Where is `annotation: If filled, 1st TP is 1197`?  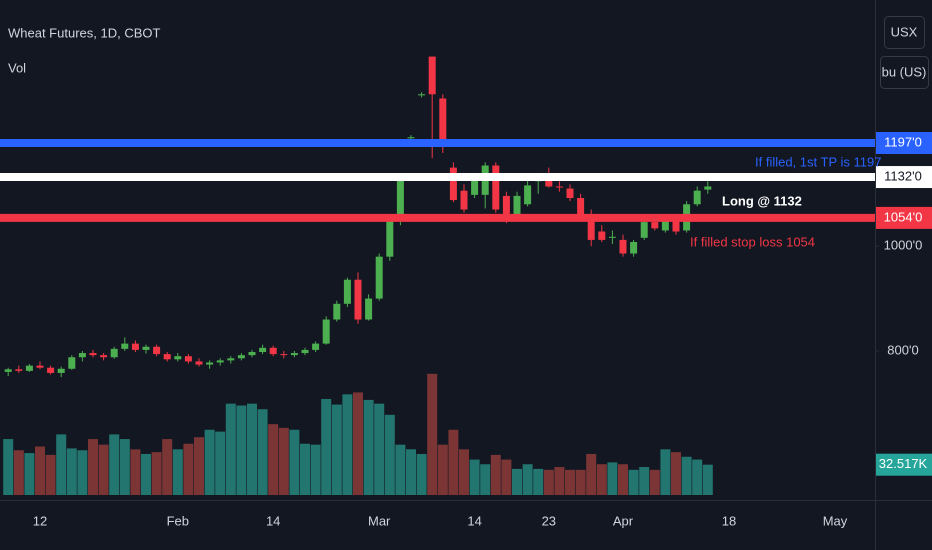
annotation: If filled, 1st TP is 1197 is located at coordinates (818, 161).